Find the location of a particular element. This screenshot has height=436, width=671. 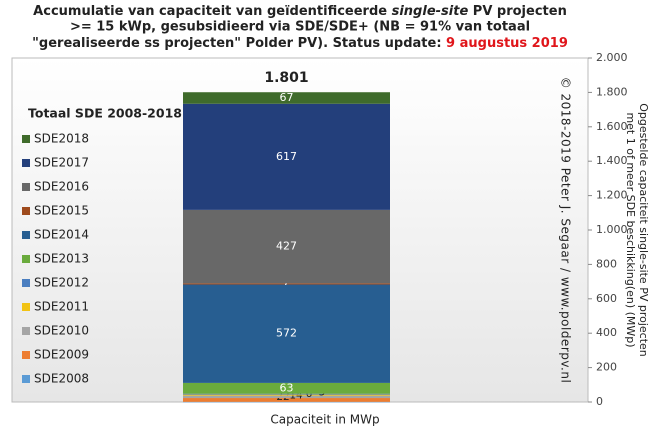

legend-label: SDE2017 is located at coordinates (61, 163).